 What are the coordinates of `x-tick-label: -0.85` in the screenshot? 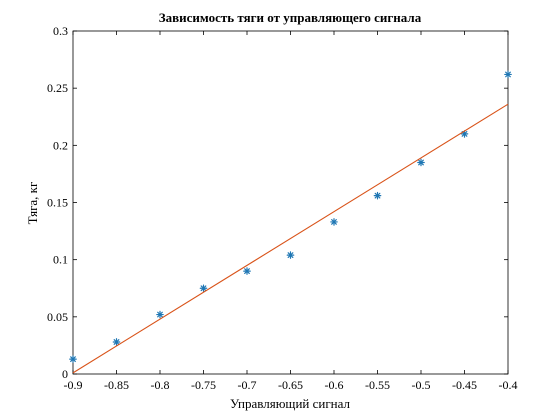 It's located at (116, 385).